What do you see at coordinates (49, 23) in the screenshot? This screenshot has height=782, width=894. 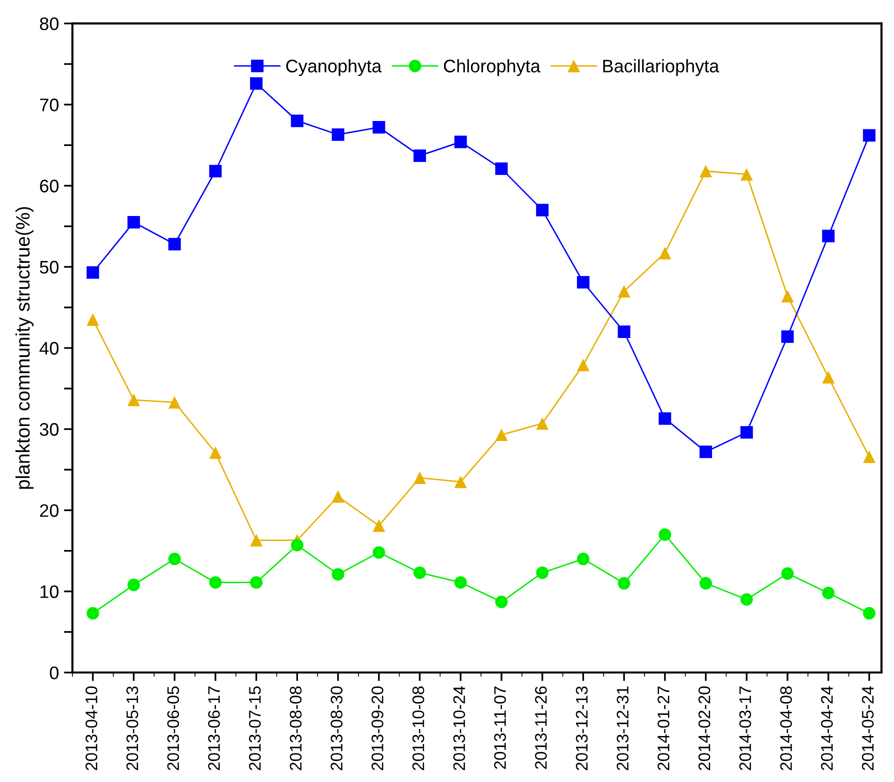 I see `y-tick-label: 80` at bounding box center [49, 23].